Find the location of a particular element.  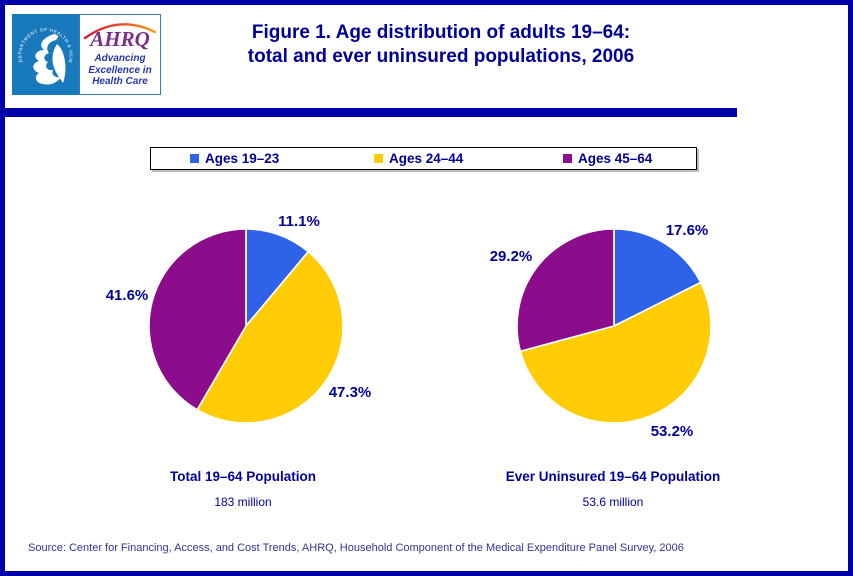

pie2-label-ages-24-44: 53.2% is located at coordinates (672, 431).